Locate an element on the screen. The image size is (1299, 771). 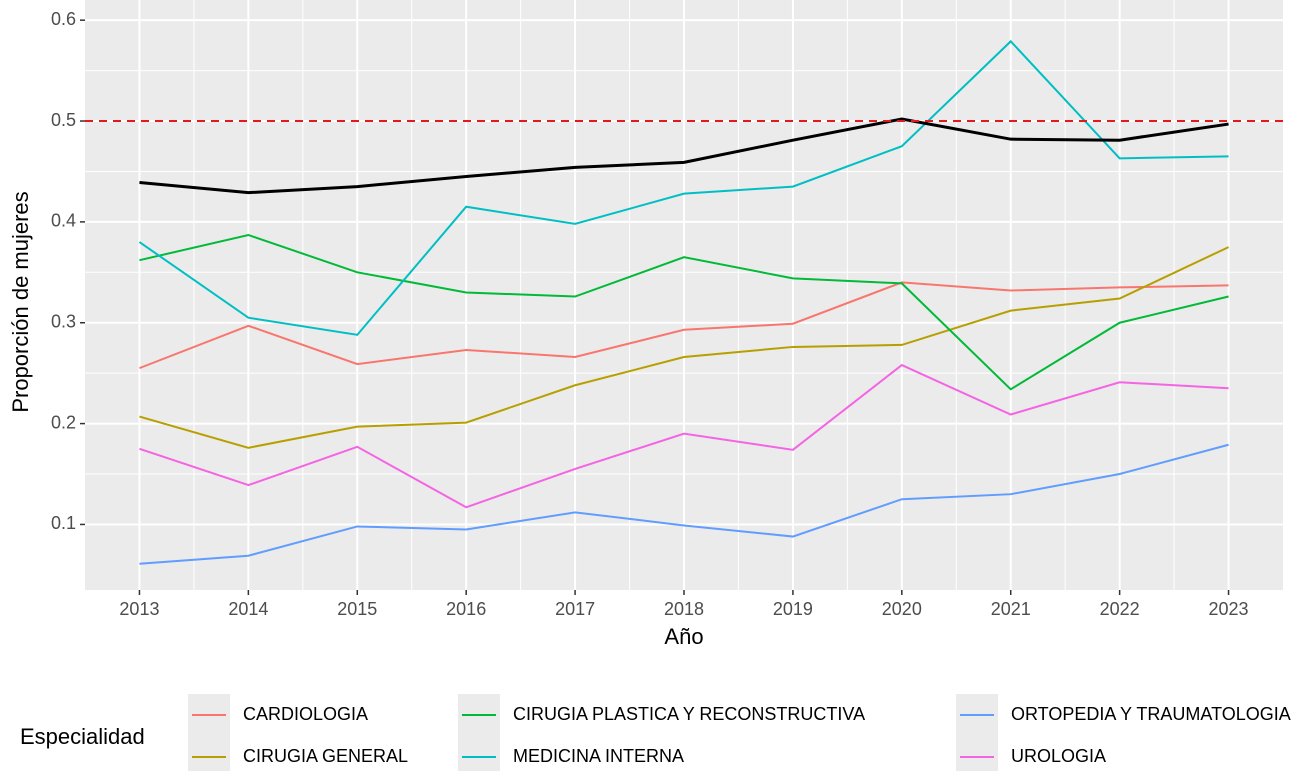
y-tick-label: 0.2 is located at coordinates (63, 422).